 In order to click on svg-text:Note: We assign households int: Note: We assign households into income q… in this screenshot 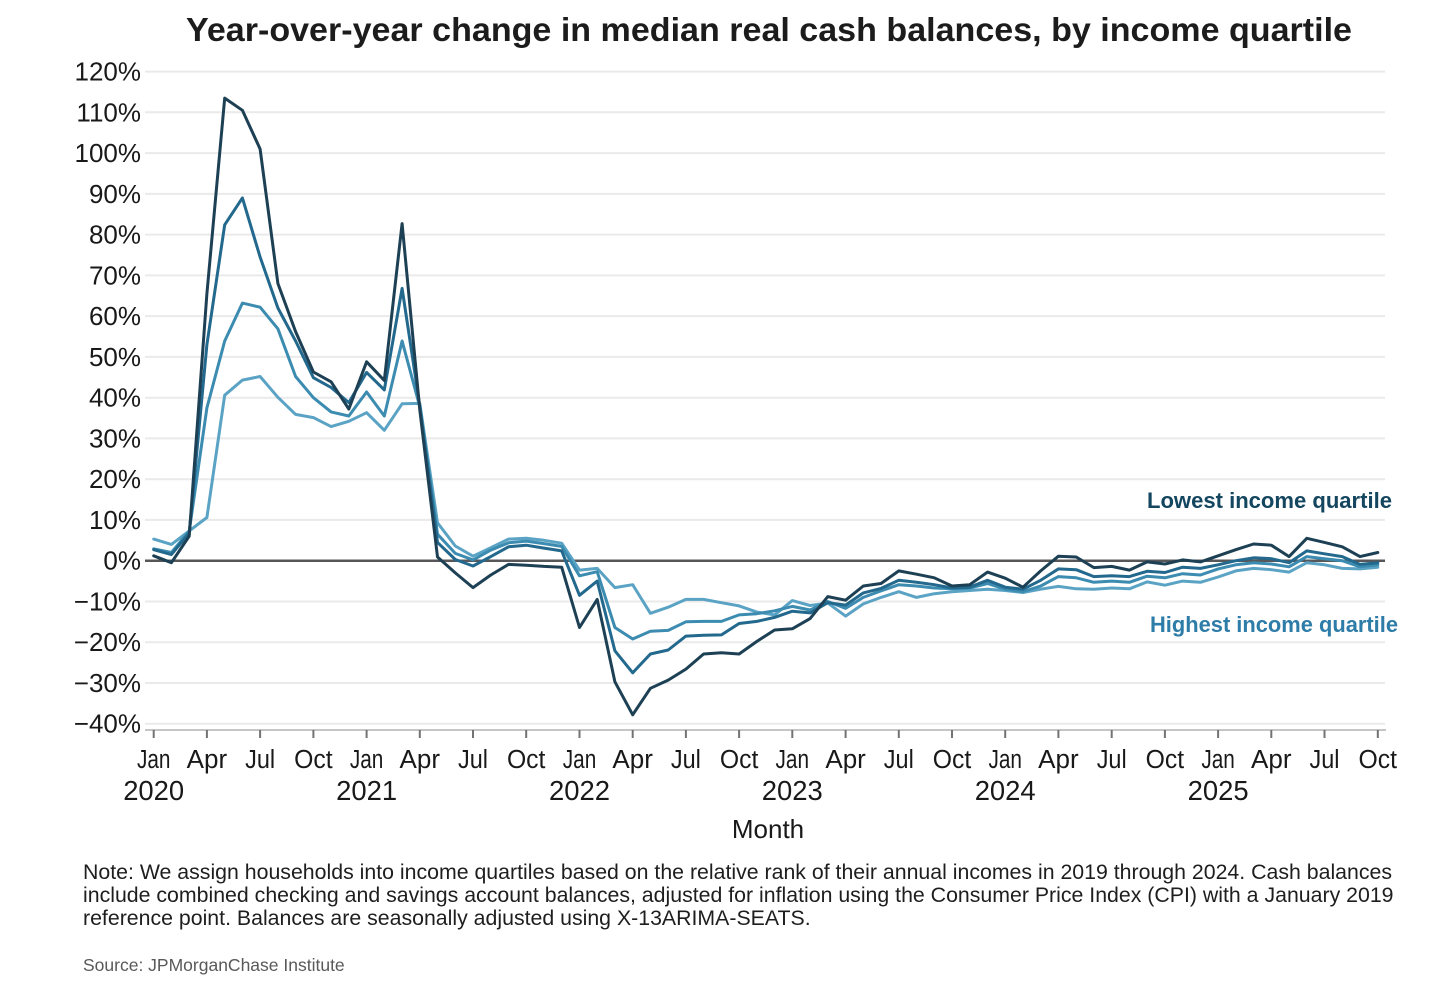, I will do `click(737, 872)`.